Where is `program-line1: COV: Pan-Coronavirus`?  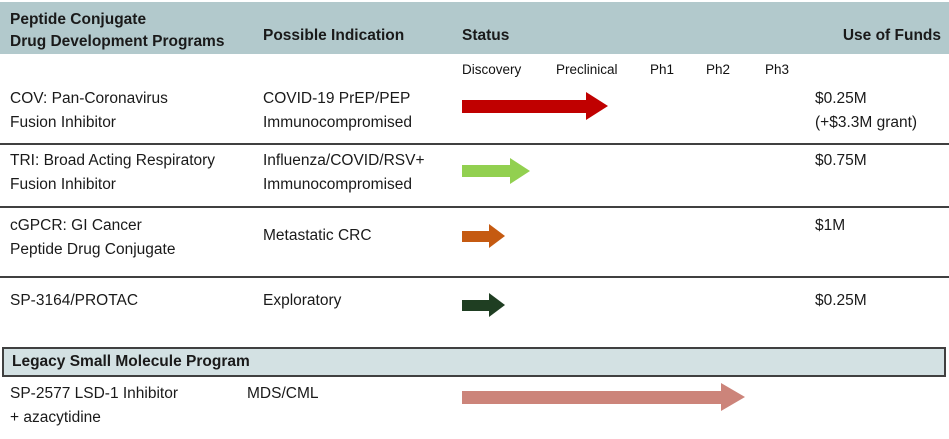 program-line1: COV: Pan-Coronavirus is located at coordinates (89, 98).